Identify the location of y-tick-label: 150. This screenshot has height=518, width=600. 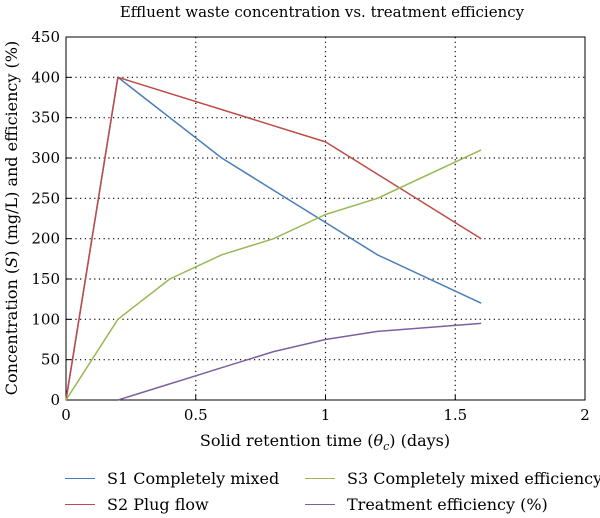
(45, 279).